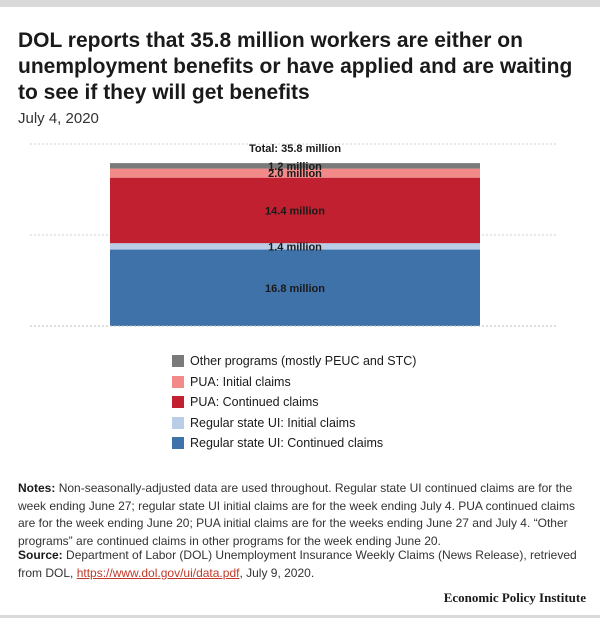 This screenshot has height=618, width=600. I want to click on bottom-border, so click(300, 616).